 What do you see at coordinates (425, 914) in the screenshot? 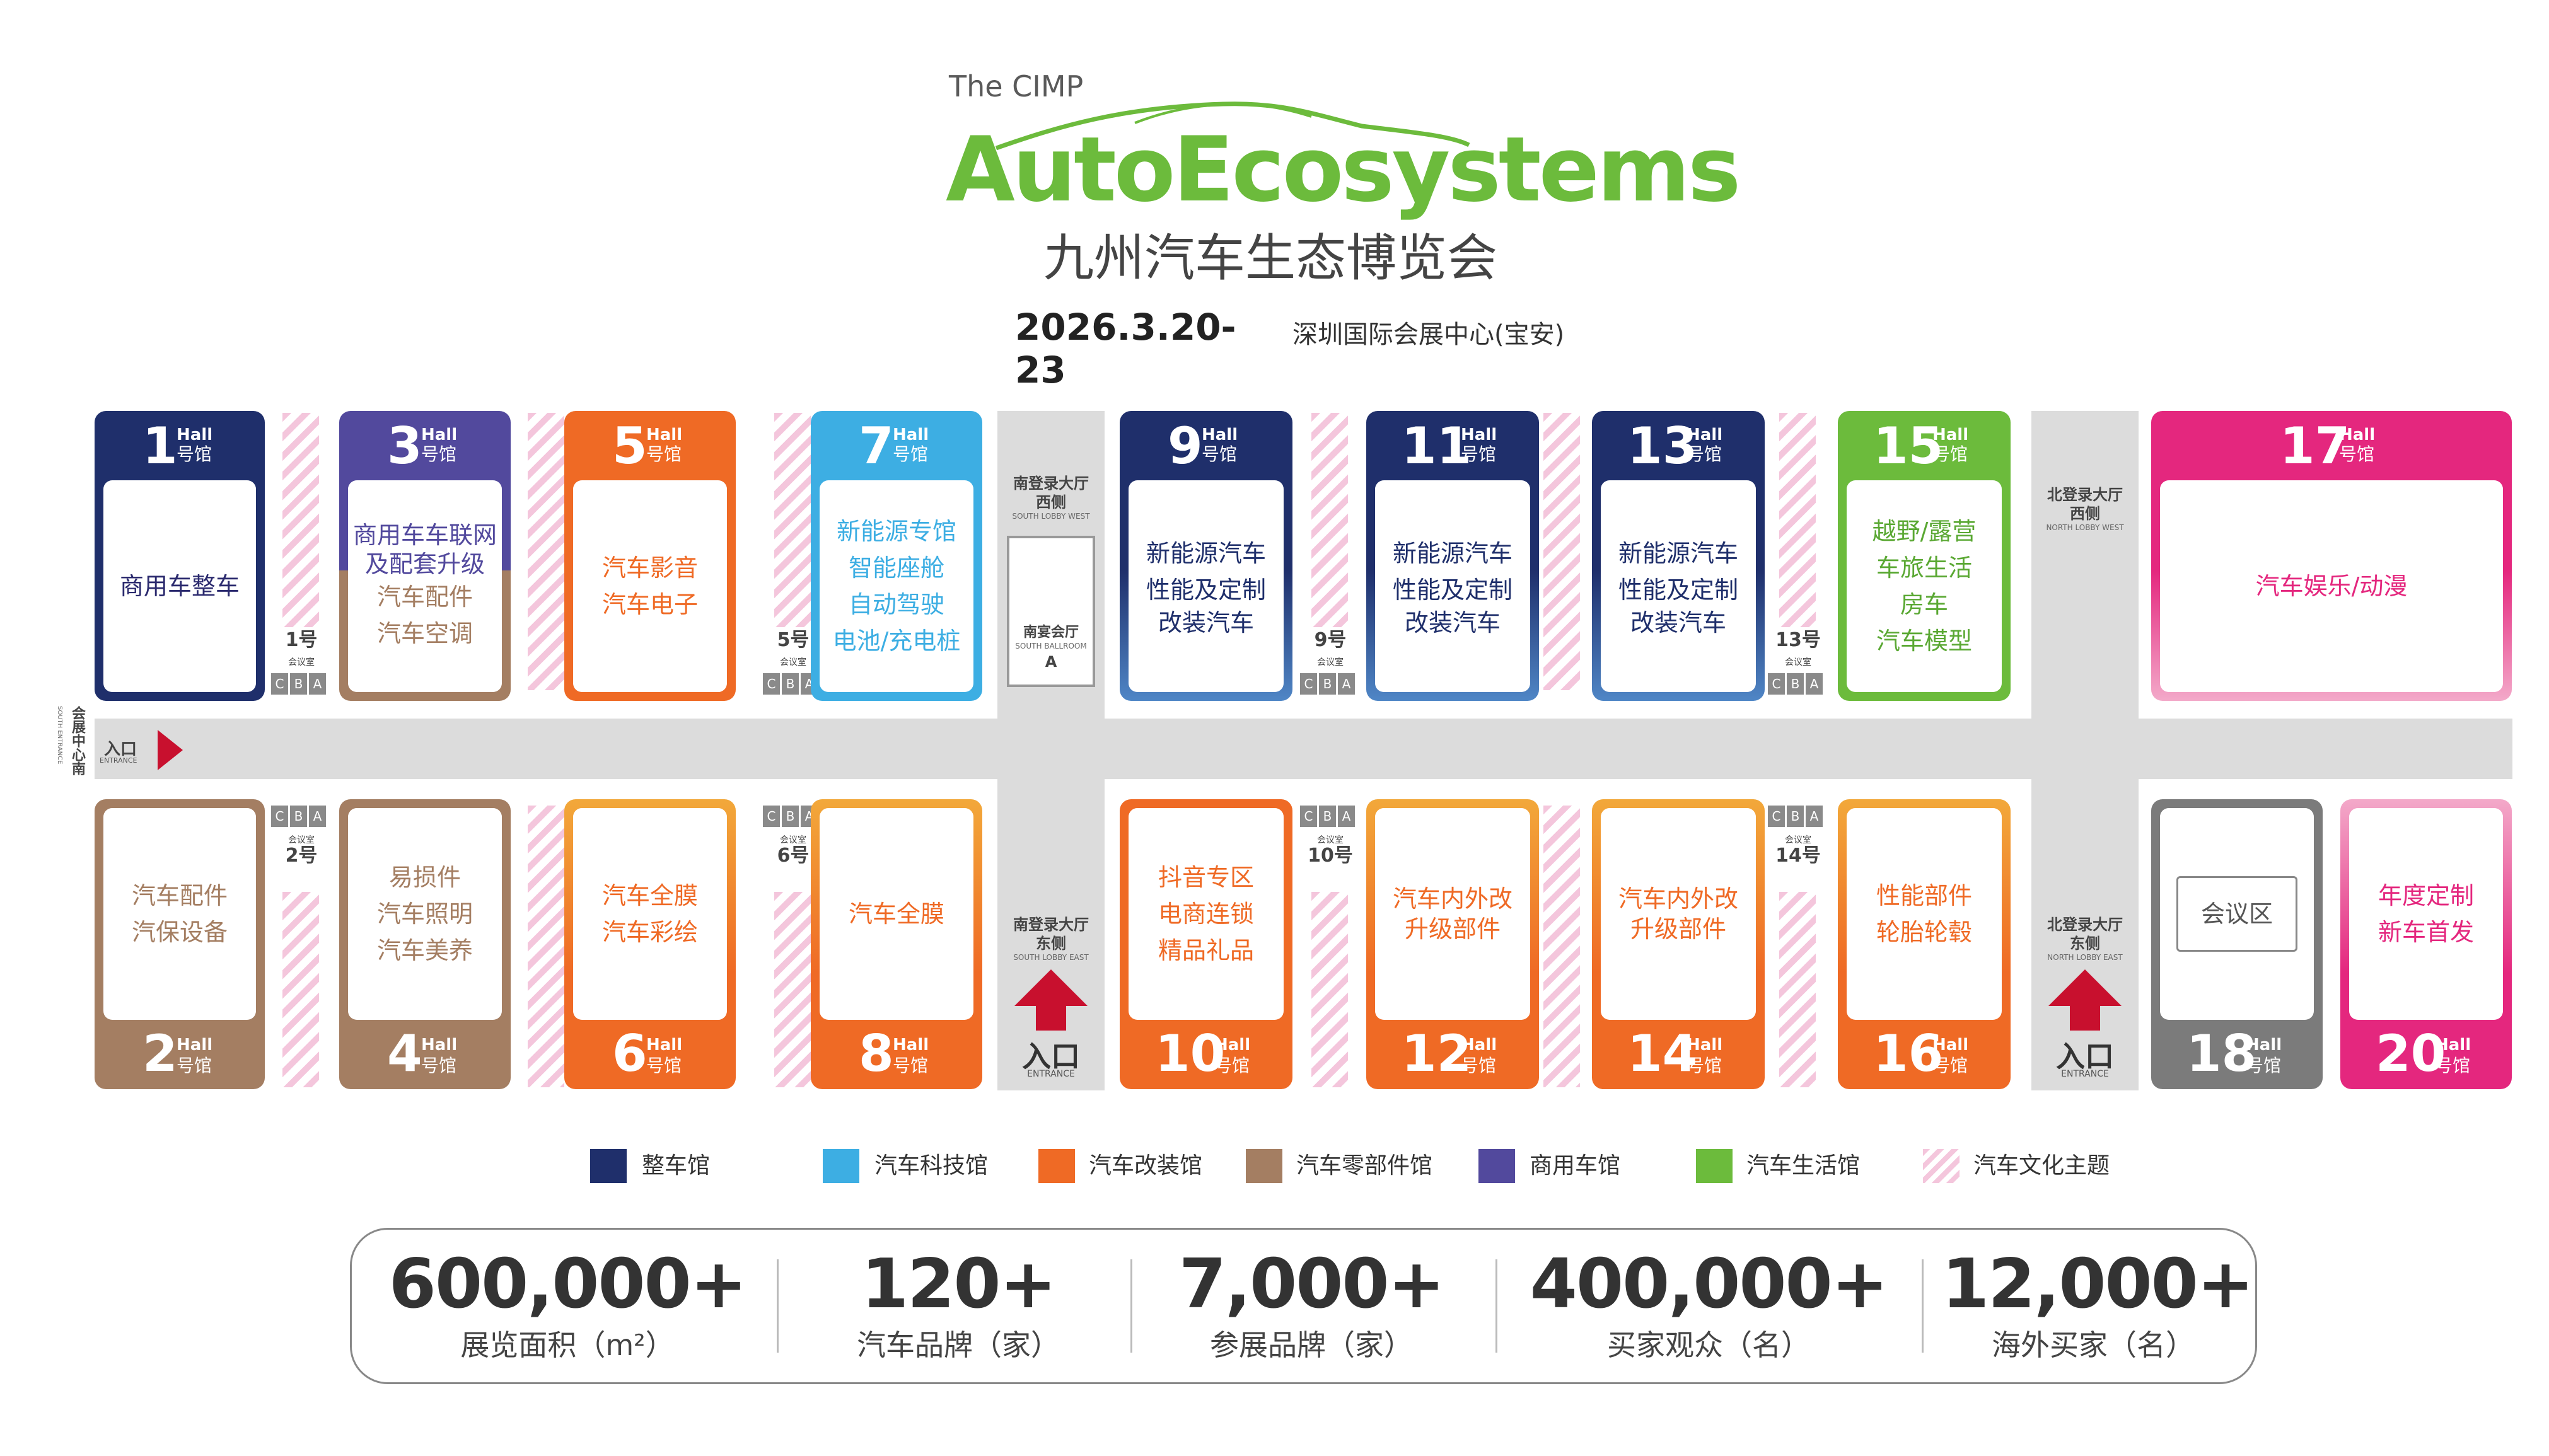
I see `hall-content: 易损件 汽车照明 汽车美养` at bounding box center [425, 914].